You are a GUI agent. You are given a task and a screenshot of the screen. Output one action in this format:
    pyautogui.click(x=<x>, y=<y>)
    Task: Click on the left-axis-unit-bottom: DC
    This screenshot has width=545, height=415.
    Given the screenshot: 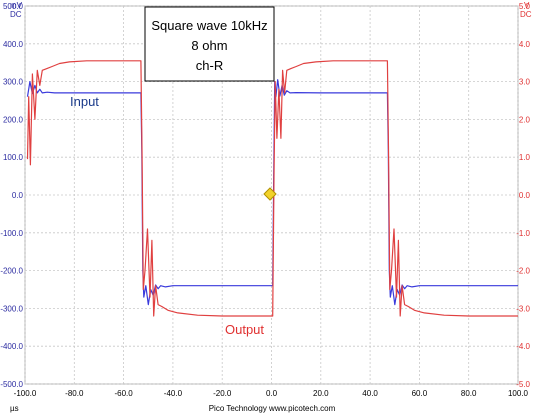 What is the action you would take?
    pyautogui.click(x=16, y=14)
    